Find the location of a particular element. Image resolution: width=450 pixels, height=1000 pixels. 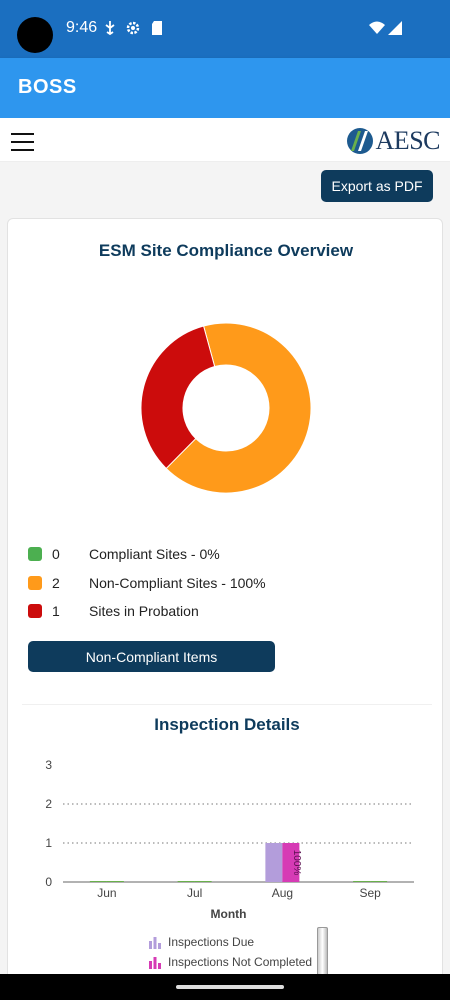

bar-inspections-not-completed-jul is located at coordinates (203, 881).